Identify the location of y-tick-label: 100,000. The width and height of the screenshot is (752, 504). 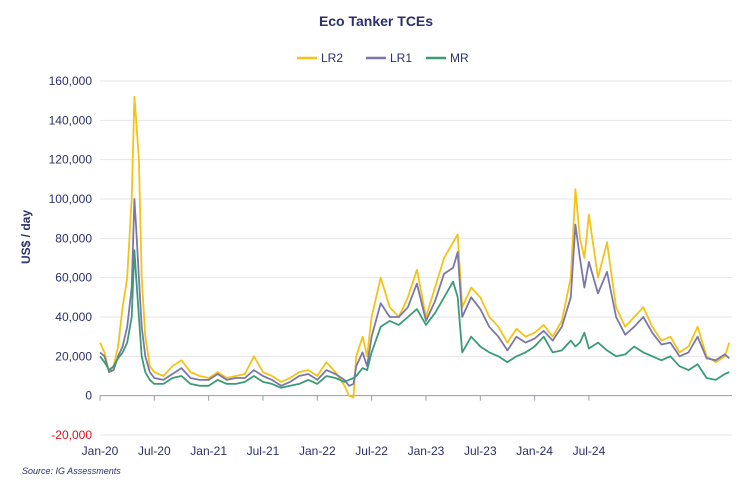
(71, 199).